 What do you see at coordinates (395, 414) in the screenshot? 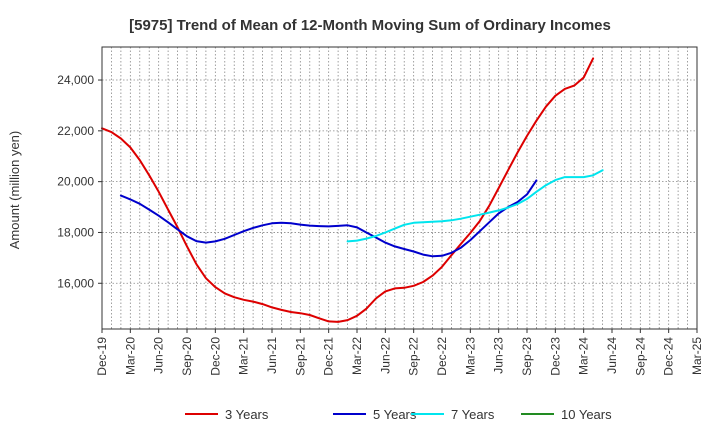
I see `legend-label: 5 Years` at bounding box center [395, 414].